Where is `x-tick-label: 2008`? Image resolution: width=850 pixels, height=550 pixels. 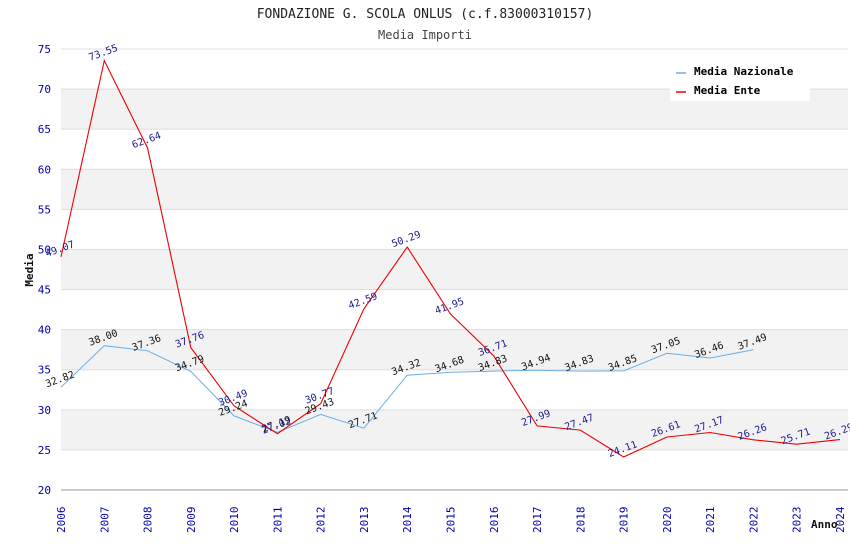
x-tick-label: 2008 is located at coordinates (148, 520).